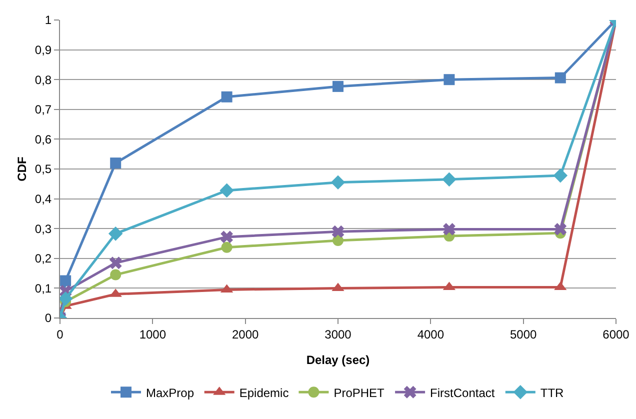 The width and height of the screenshot is (636, 419). What do you see at coordinates (523, 334) in the screenshot?
I see `x-tick-label: 5000` at bounding box center [523, 334].